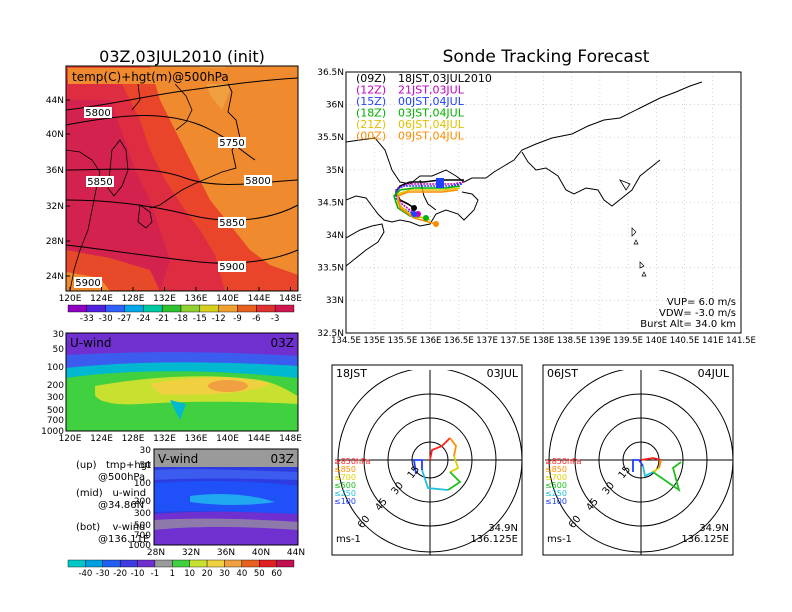  I want to click on temp-map-lon-labels: 120E 124E 128E 132E 136E 140E 144E 148E, so click(180, 295).